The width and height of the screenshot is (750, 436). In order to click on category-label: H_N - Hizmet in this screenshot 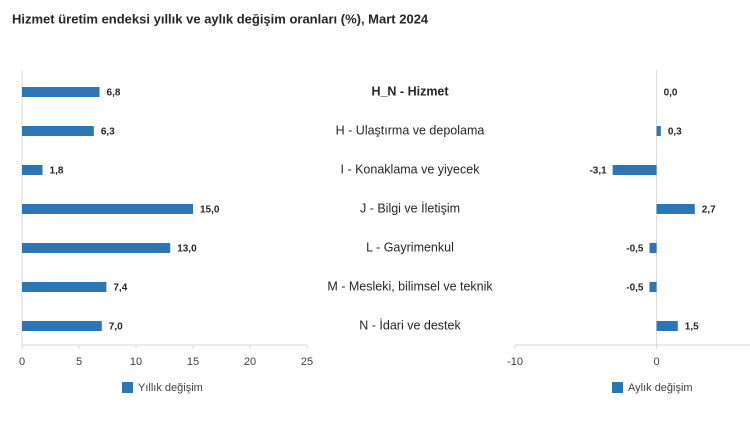, I will do `click(410, 91)`.